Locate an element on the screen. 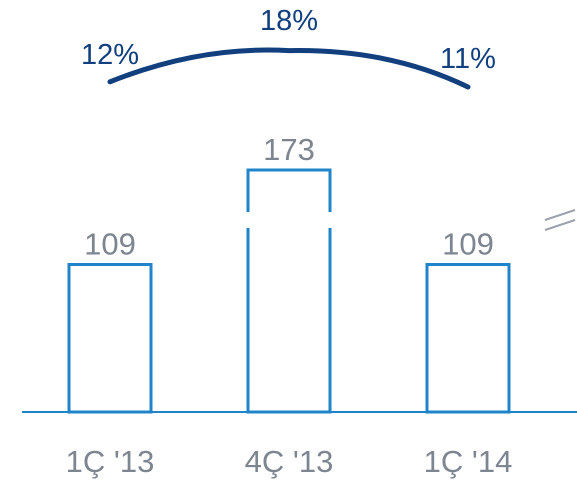 Image resolution: width=577 pixels, height=482 pixels. category-labels: 1Ç '13 4Ç '13 1Ç '14 is located at coordinates (289, 461).